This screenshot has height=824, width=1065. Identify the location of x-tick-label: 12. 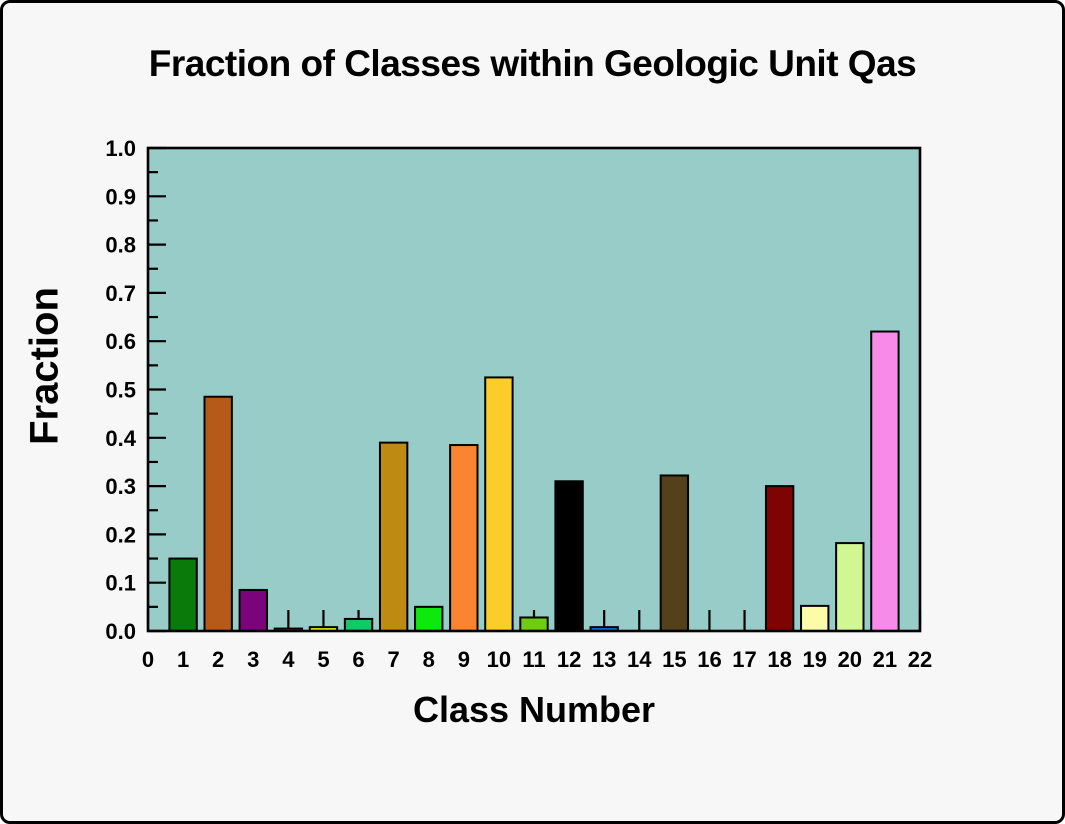
(569, 659).